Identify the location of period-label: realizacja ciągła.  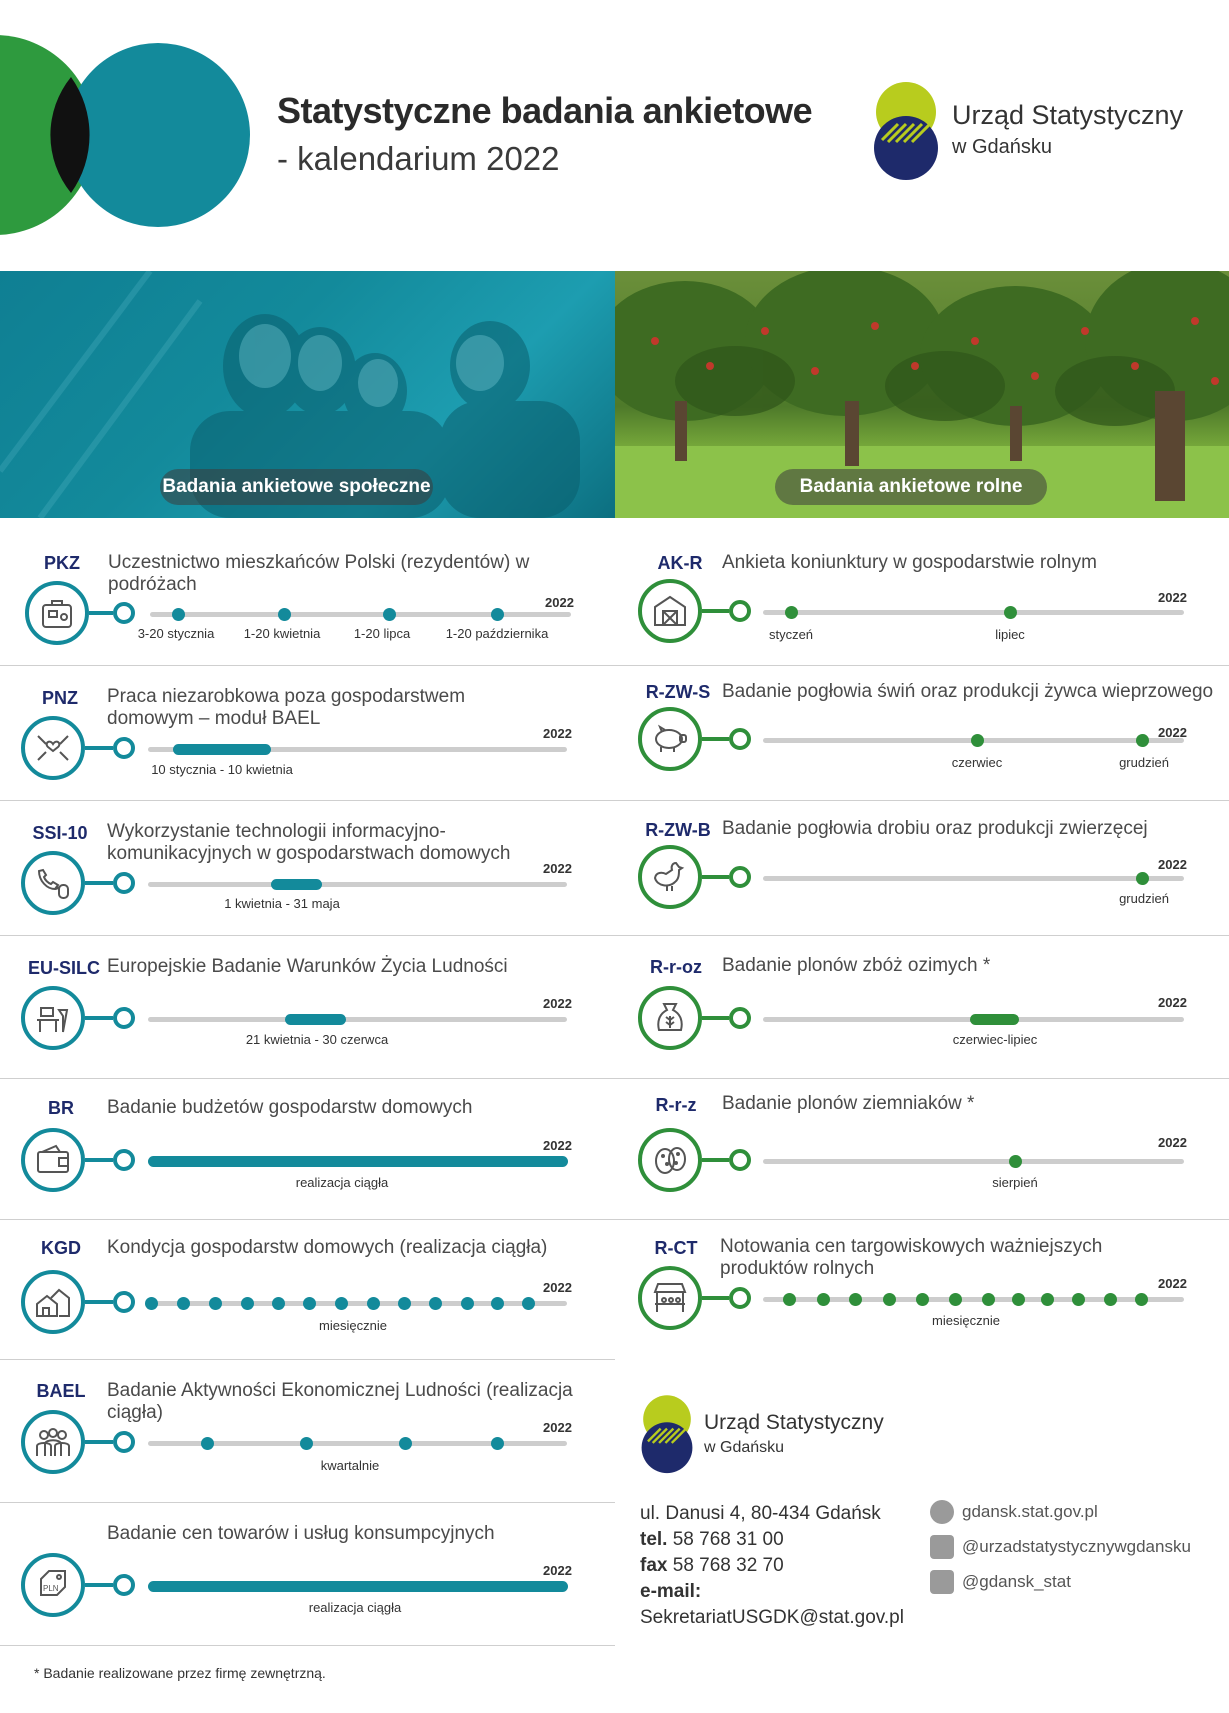
(355, 1607).